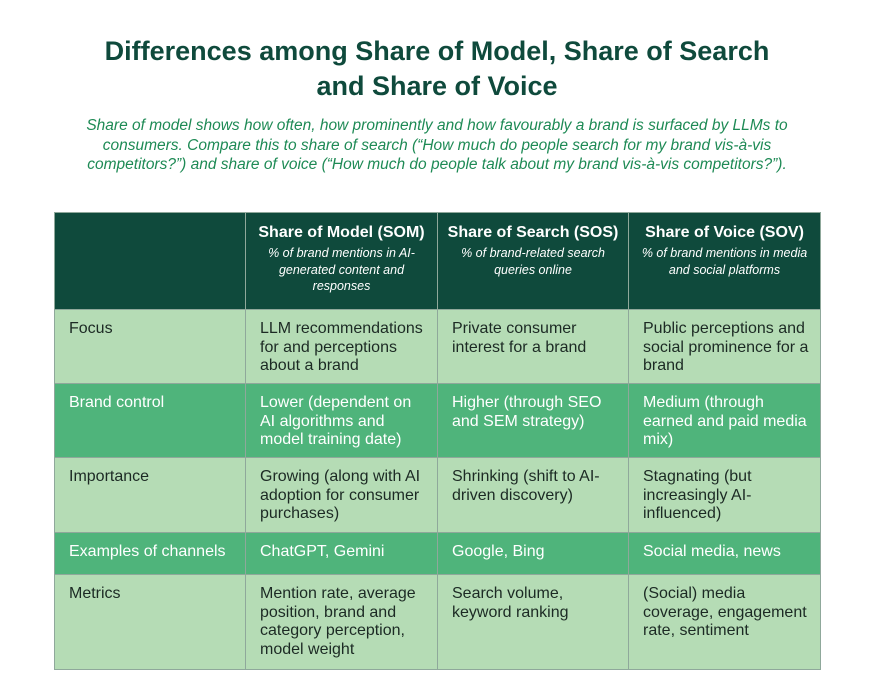  I want to click on row-label: Examples of channels, so click(150, 553).